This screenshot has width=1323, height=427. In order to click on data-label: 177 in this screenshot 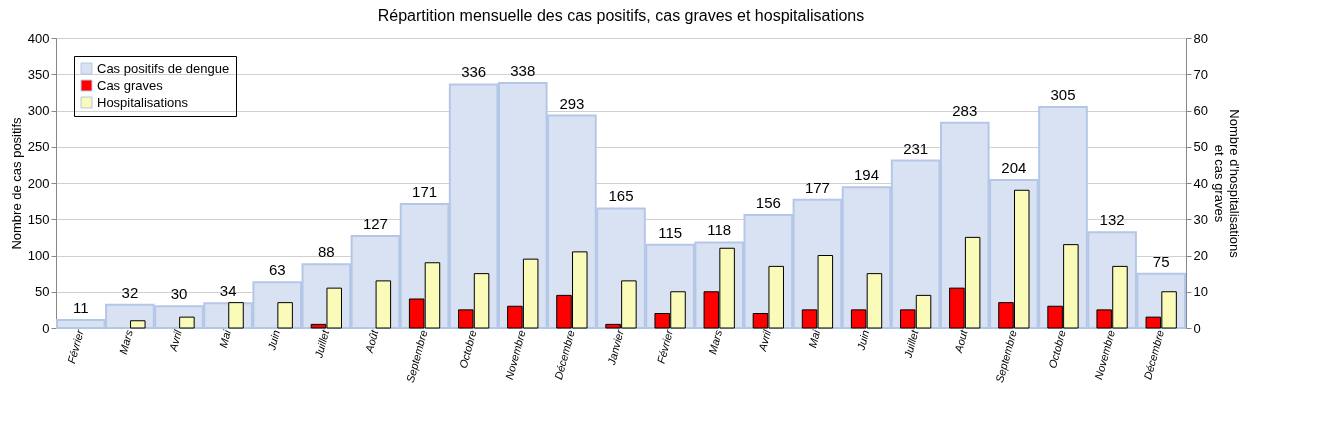, I will do `click(817, 187)`.